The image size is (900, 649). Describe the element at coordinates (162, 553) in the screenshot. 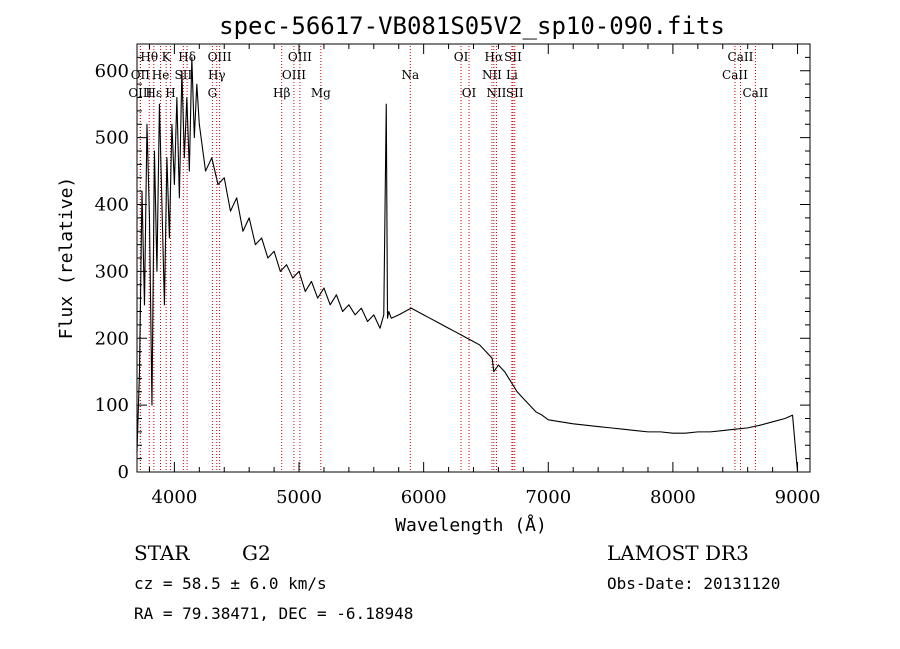

I see `object-class: STAR` at that location.